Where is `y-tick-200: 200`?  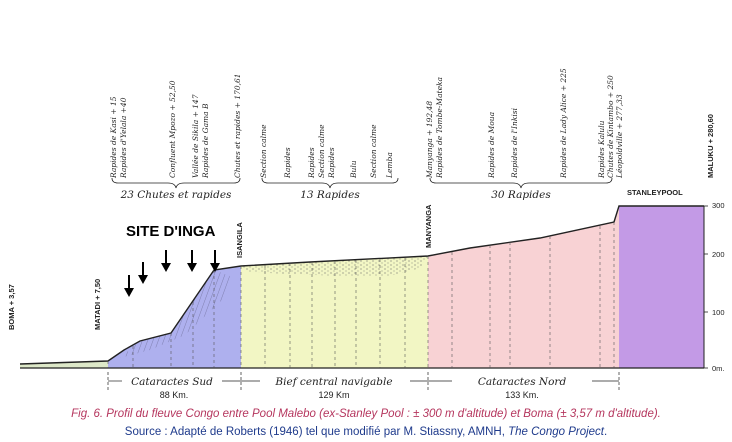 y-tick-200: 200 is located at coordinates (718, 254).